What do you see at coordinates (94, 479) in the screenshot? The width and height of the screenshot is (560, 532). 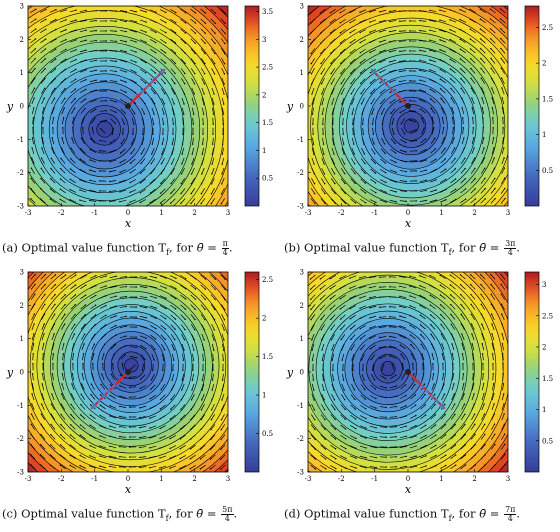 I see `x-tick-label: -1` at bounding box center [94, 479].